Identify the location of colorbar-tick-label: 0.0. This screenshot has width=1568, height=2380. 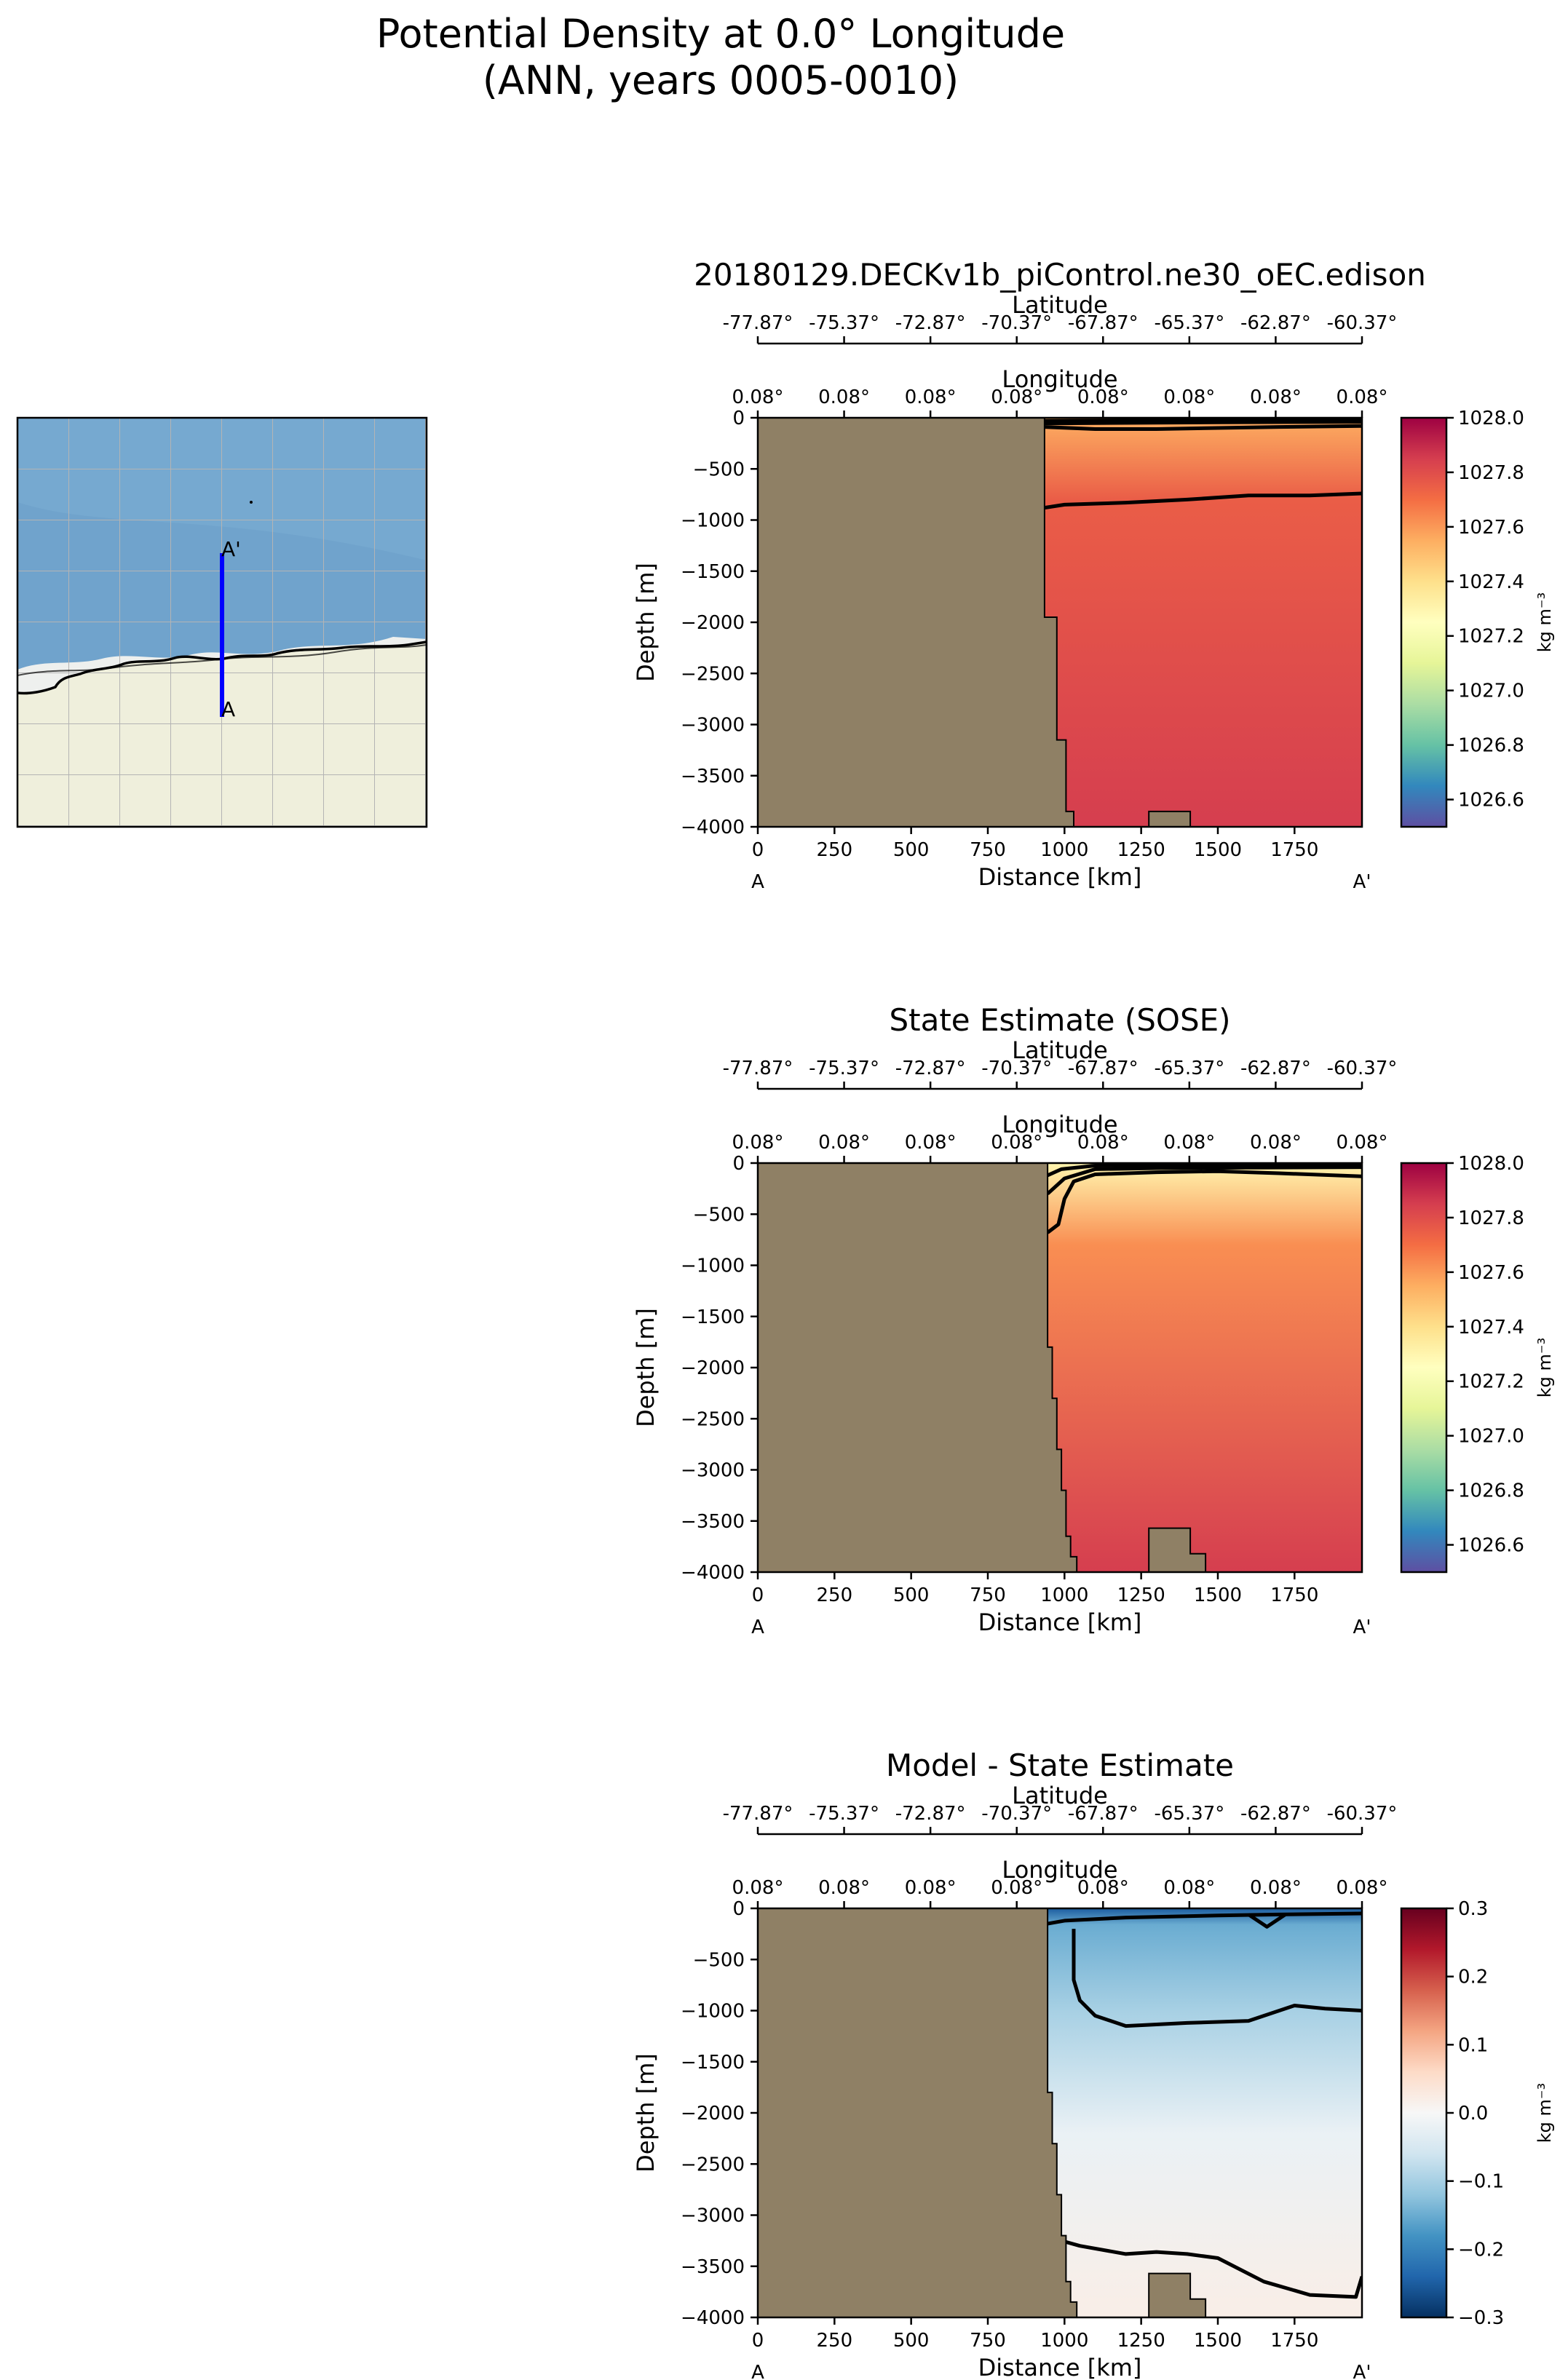
(1473, 2114).